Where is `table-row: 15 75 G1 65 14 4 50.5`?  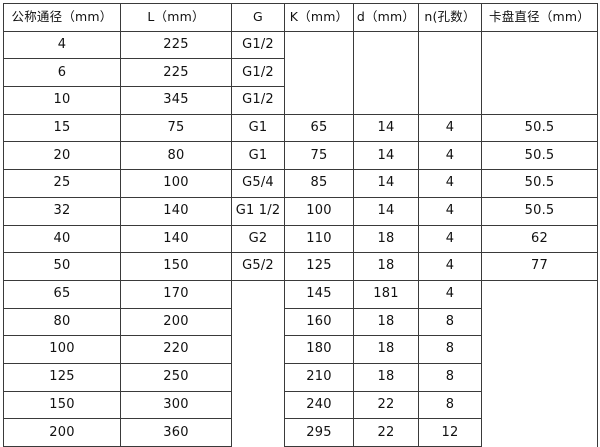
table-row: 15 75 G1 65 14 4 50.5 is located at coordinates (300, 128).